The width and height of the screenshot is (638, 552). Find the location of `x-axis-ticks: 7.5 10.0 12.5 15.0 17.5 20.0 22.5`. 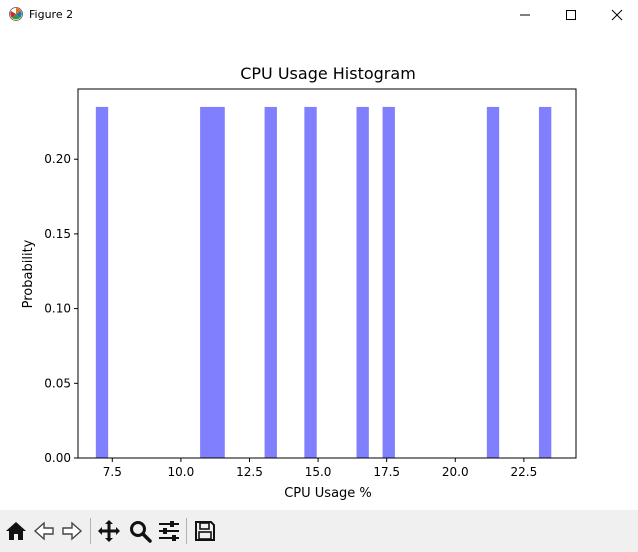

x-axis-ticks: 7.5 10.0 12.5 15.0 17.5 20.0 22.5 is located at coordinates (320, 468).